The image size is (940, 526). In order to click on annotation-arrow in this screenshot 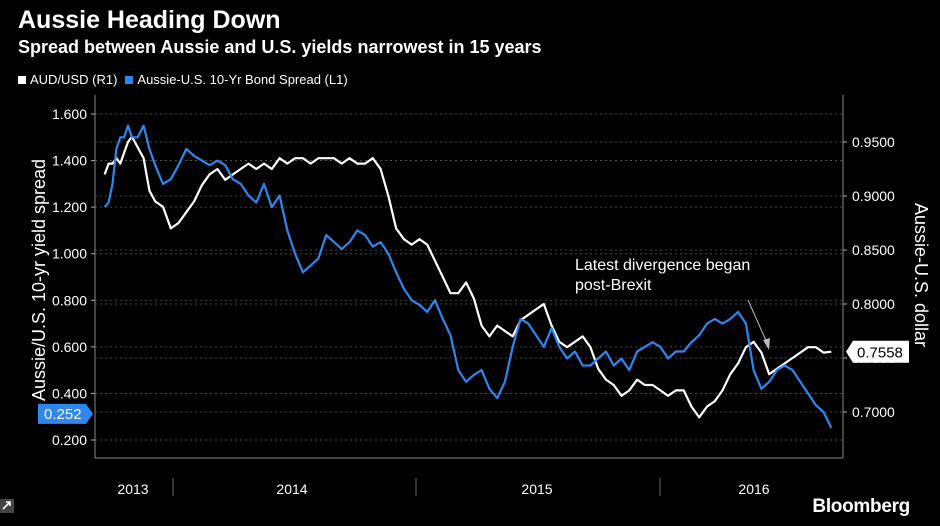, I will do `click(758, 322)`.